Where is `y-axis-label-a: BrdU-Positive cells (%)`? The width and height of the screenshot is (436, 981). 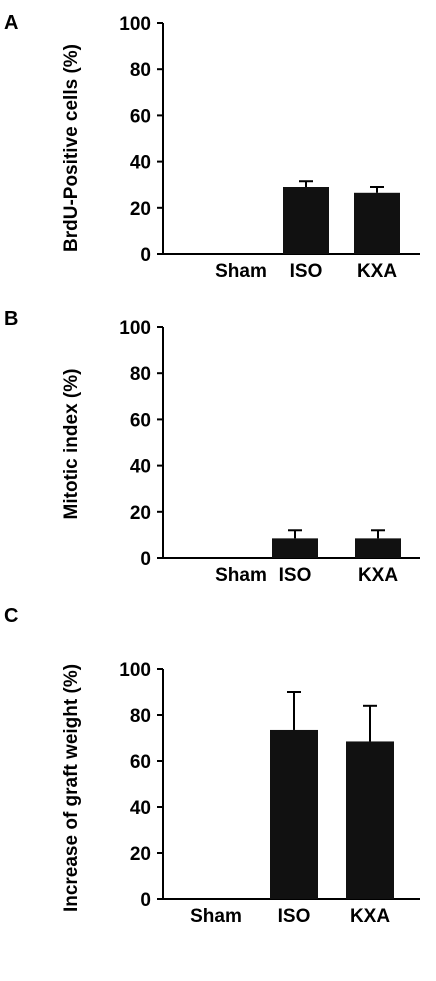 y-axis-label-a: BrdU-Positive cells (%) is located at coordinates (71, 148).